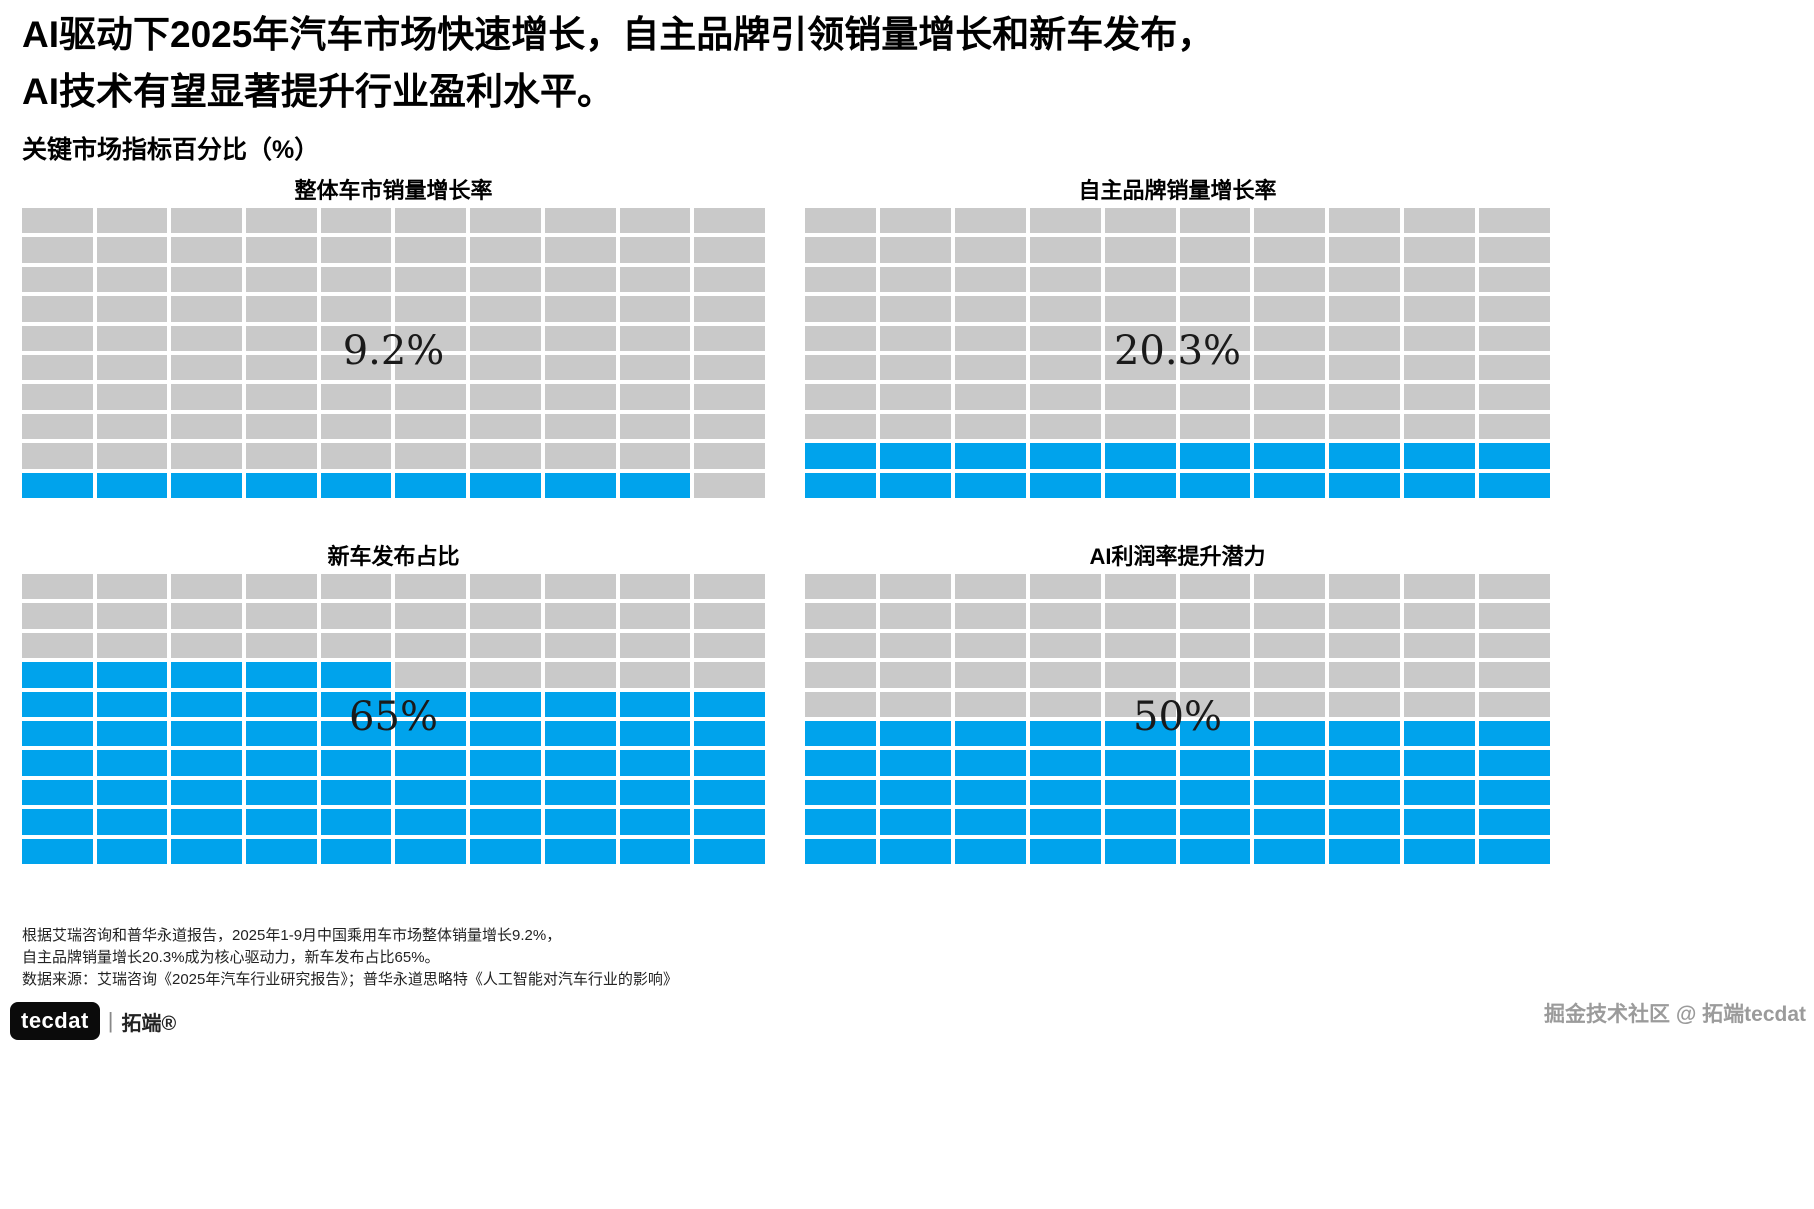 This screenshot has width=1814, height=1209. Describe the element at coordinates (55, 1021) in the screenshot. I see `logo-badge: tecdat` at that location.